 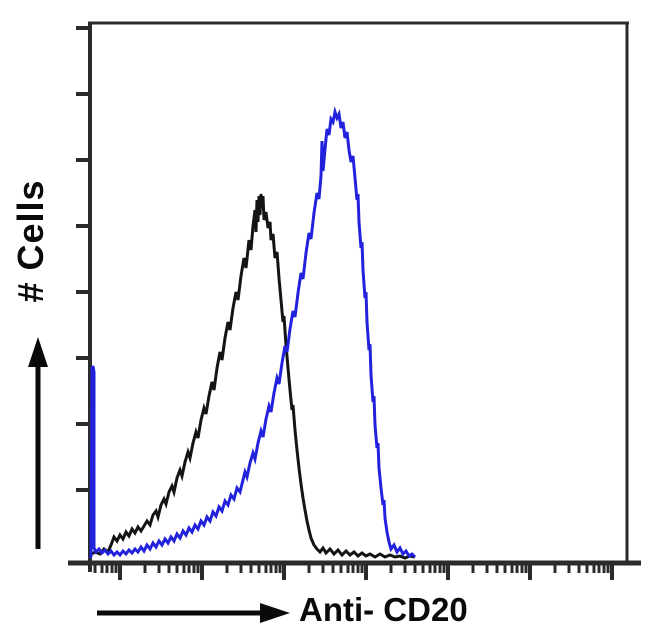 What do you see at coordinates (353, 571) in the screenshot?
I see `x-axis-ticks` at bounding box center [353, 571].